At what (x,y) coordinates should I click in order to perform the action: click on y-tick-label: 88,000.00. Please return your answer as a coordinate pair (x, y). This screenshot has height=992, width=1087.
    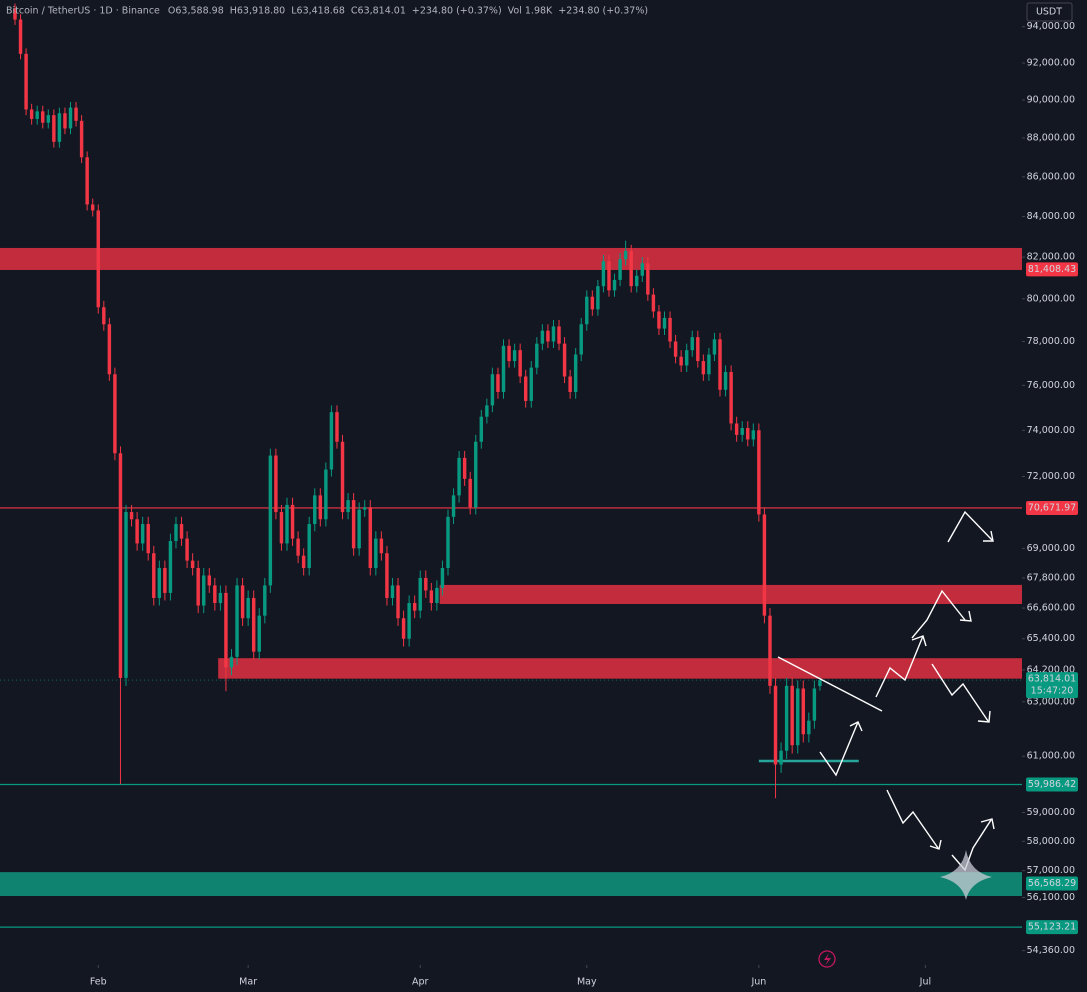
    Looking at the image, I should click on (1051, 137).